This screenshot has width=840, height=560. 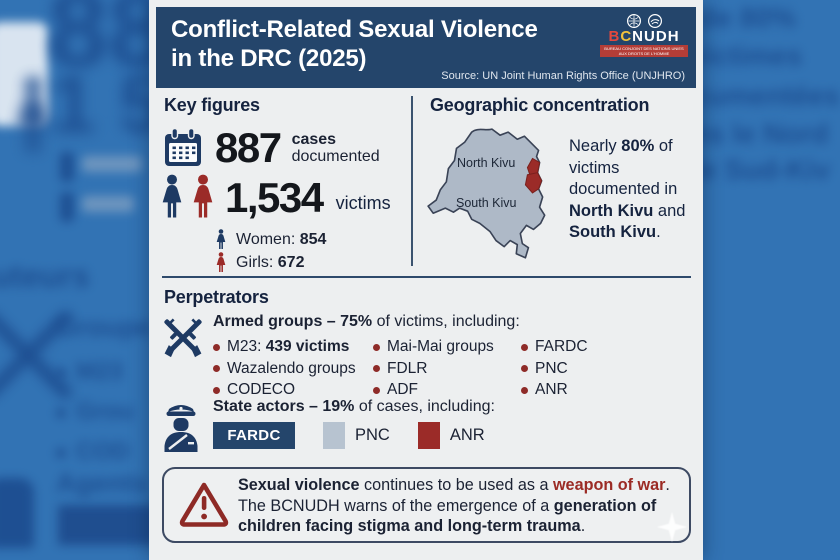 I want to click on bg-big-number-2: 1 5, so click(x=107, y=104).